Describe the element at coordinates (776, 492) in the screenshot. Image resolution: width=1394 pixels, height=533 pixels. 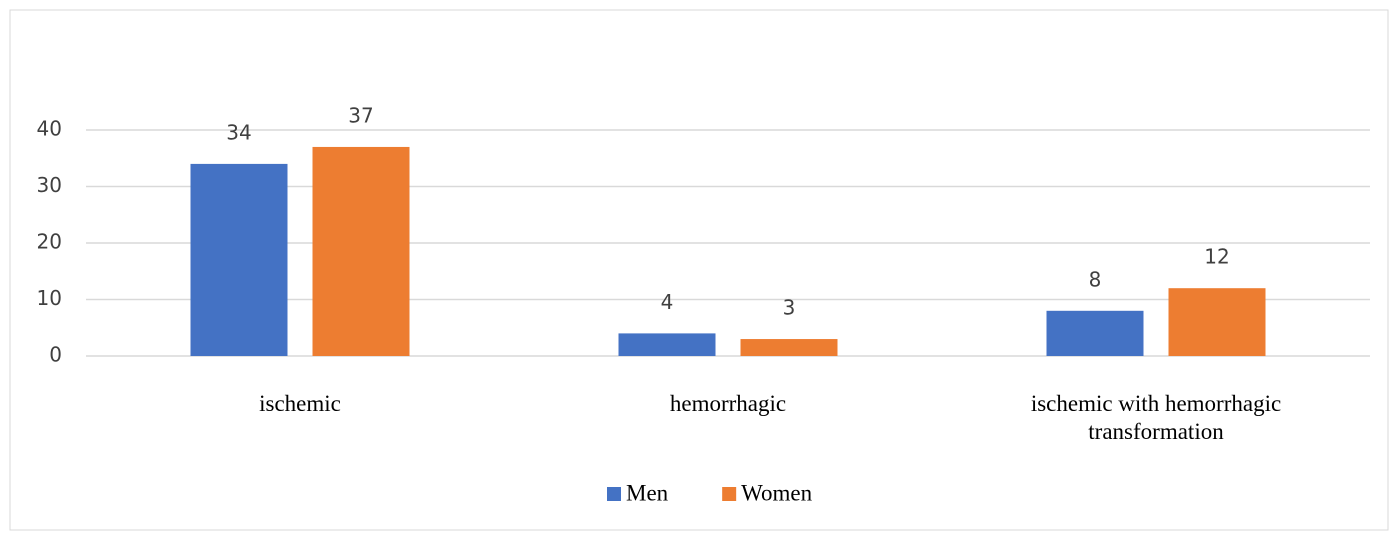
I see `legend-label: Women` at that location.